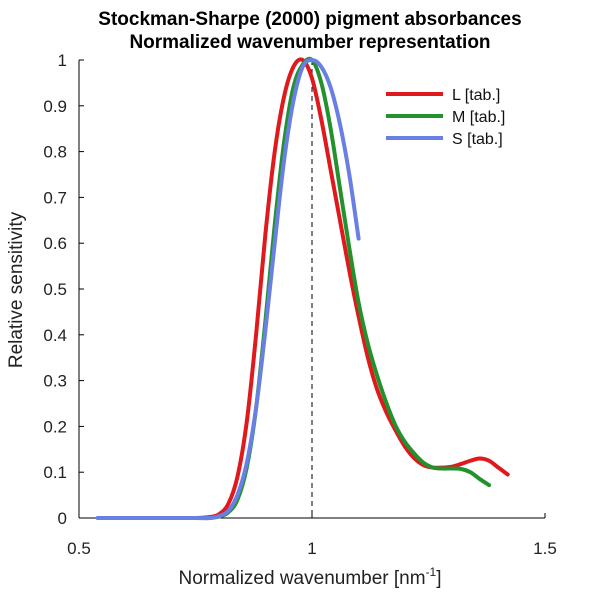 The height and width of the screenshot is (600, 600). What do you see at coordinates (478, 117) in the screenshot?
I see `legend-label-m: M [tab.]` at bounding box center [478, 117].